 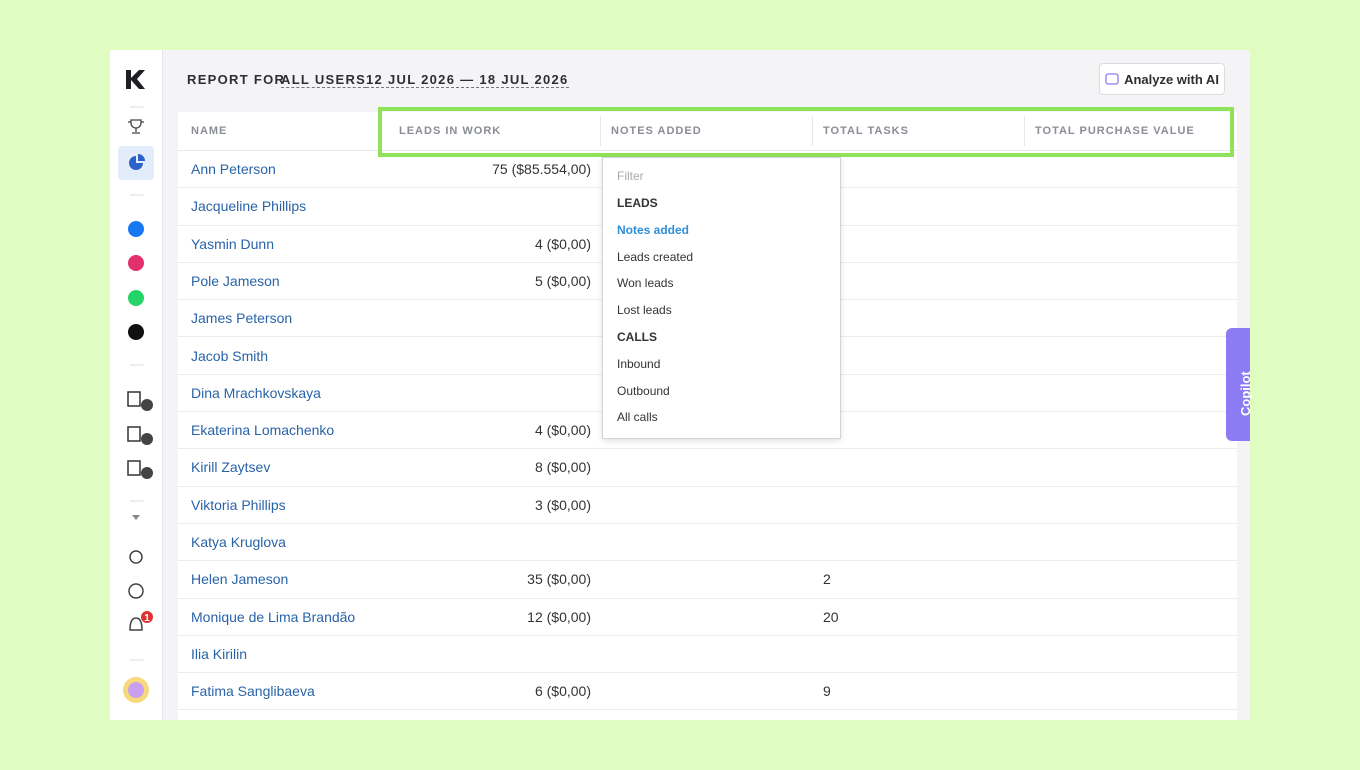 I want to click on button-label: Analyze with AI, so click(x=1171, y=79).